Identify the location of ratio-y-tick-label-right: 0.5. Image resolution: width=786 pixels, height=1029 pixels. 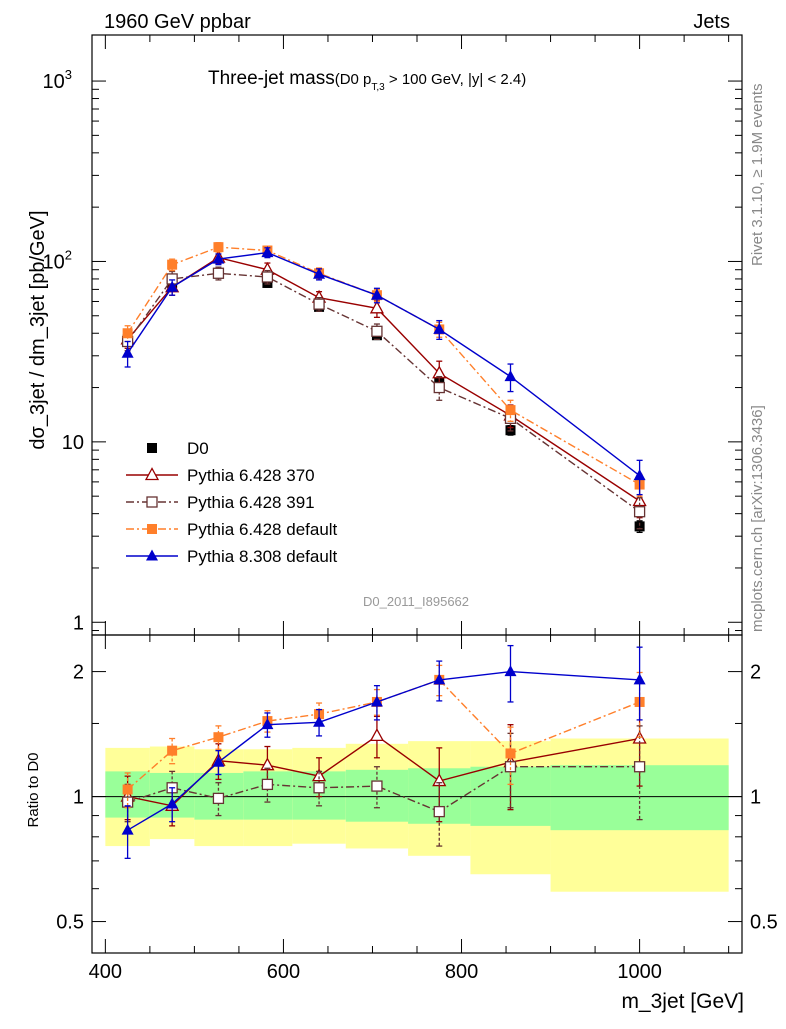
(764, 923).